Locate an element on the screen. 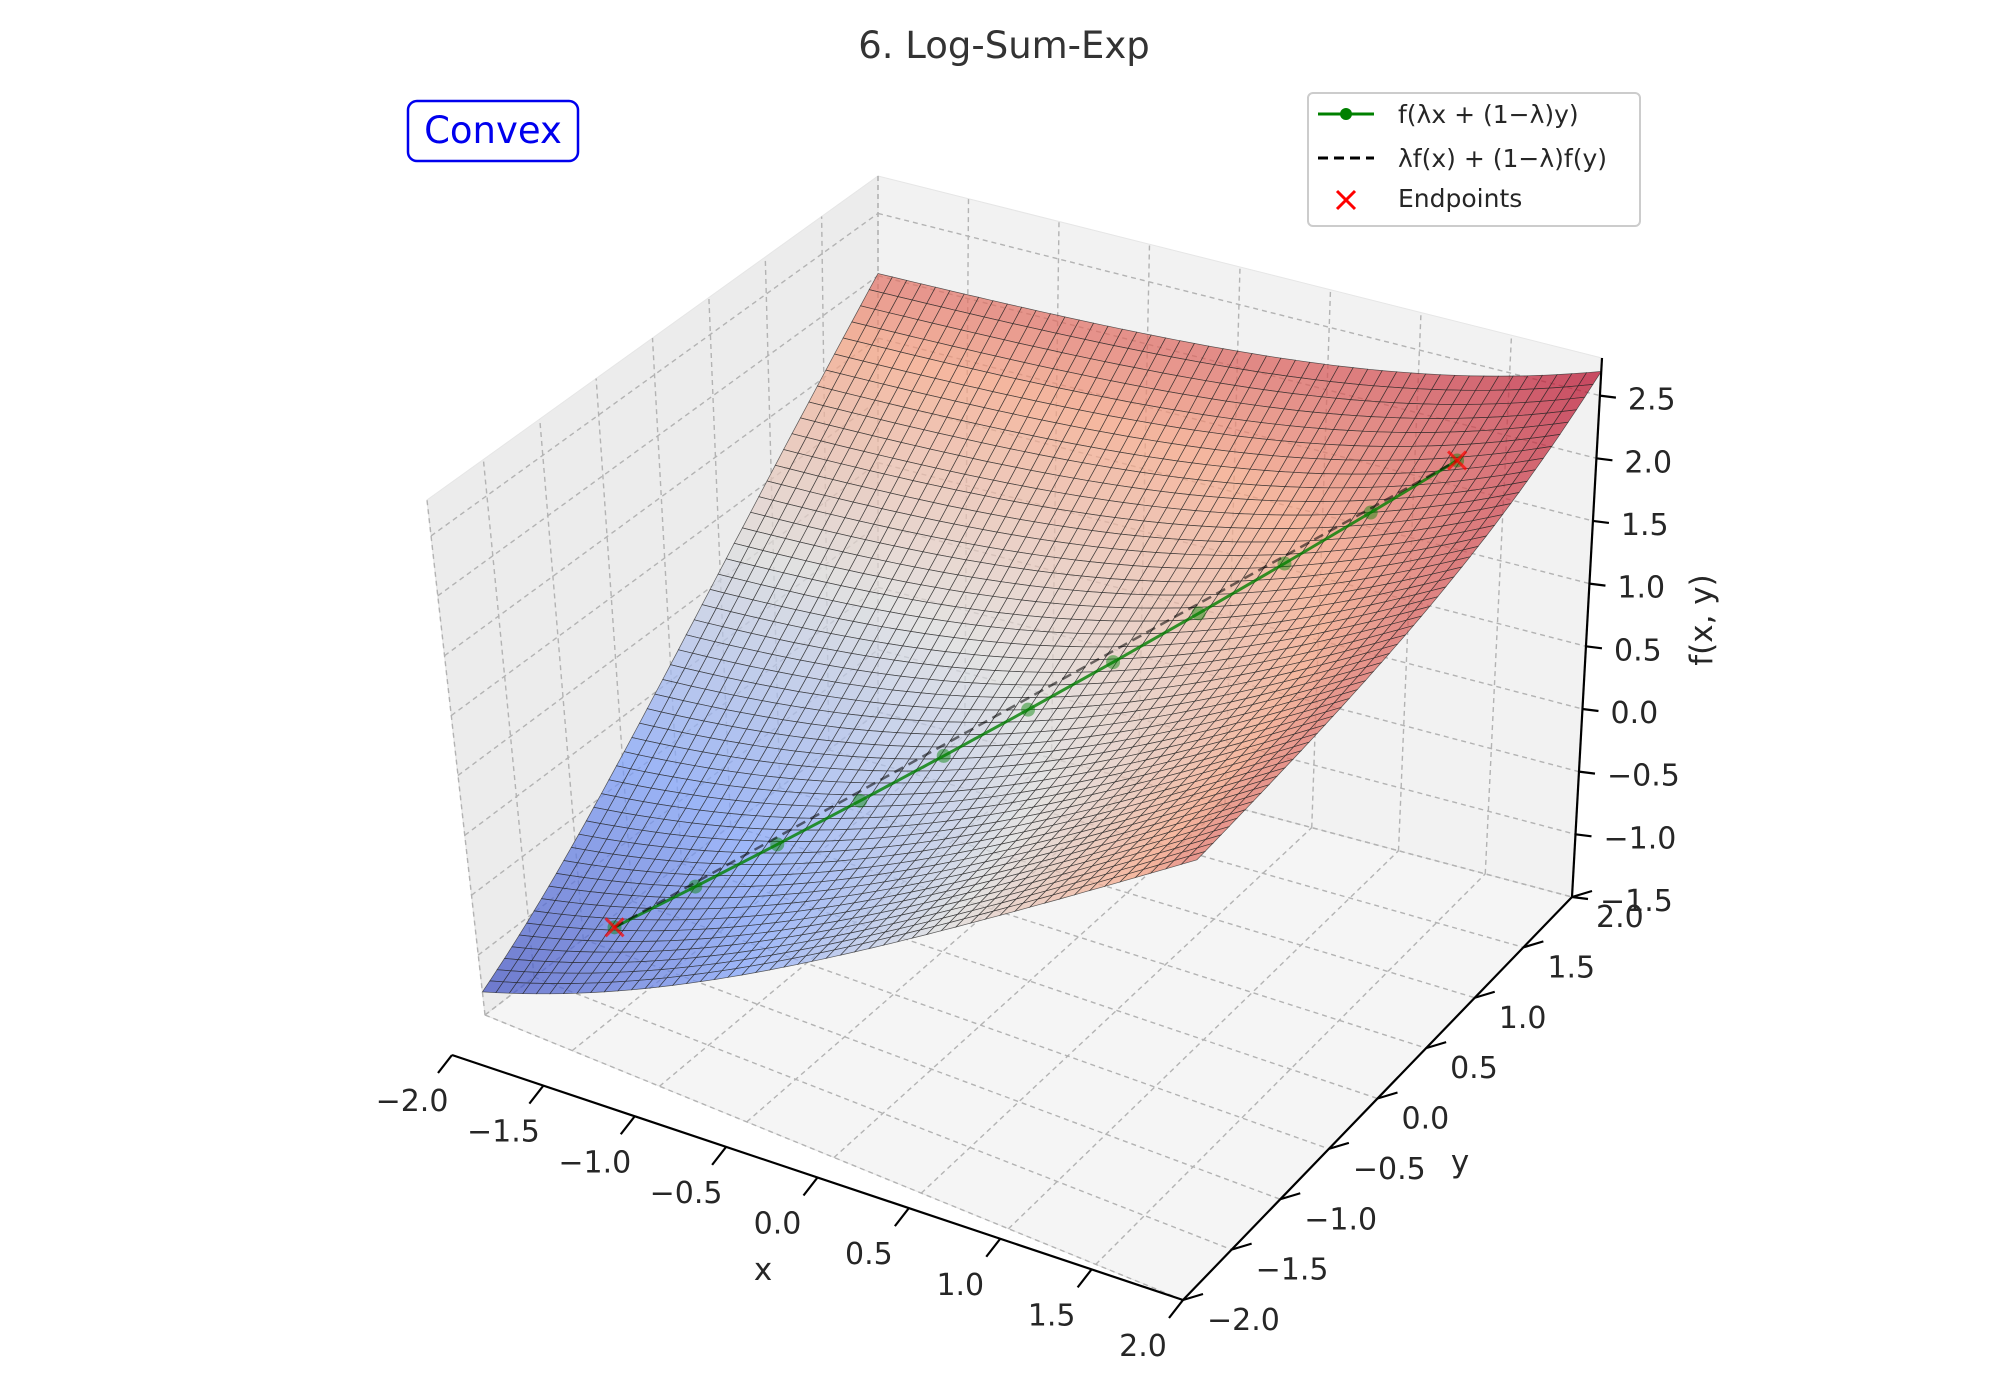 The width and height of the screenshot is (2000, 1400). y-tick-label-5: 0.5 is located at coordinates (1474, 1068).